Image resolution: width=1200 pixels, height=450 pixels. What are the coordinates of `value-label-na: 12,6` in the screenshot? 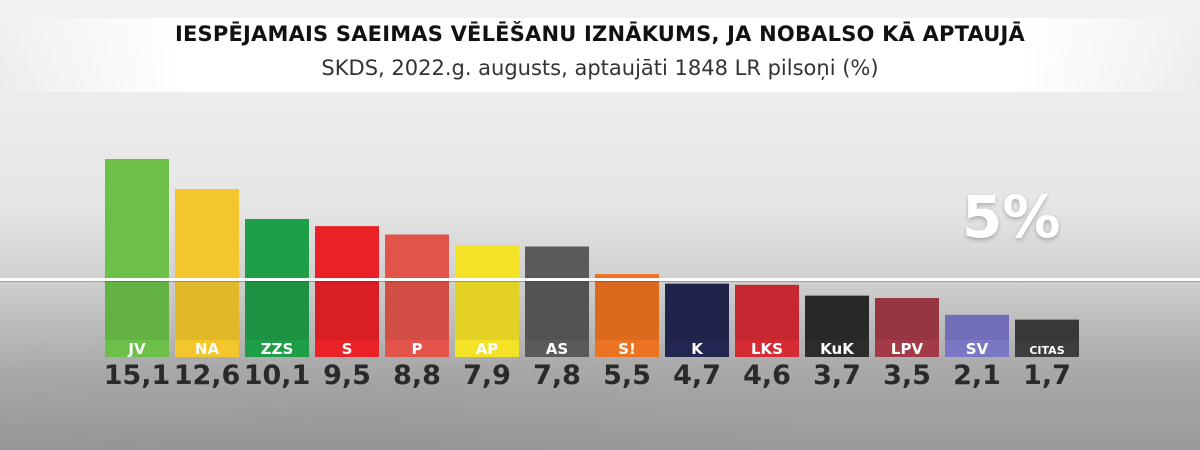 It's located at (207, 375).